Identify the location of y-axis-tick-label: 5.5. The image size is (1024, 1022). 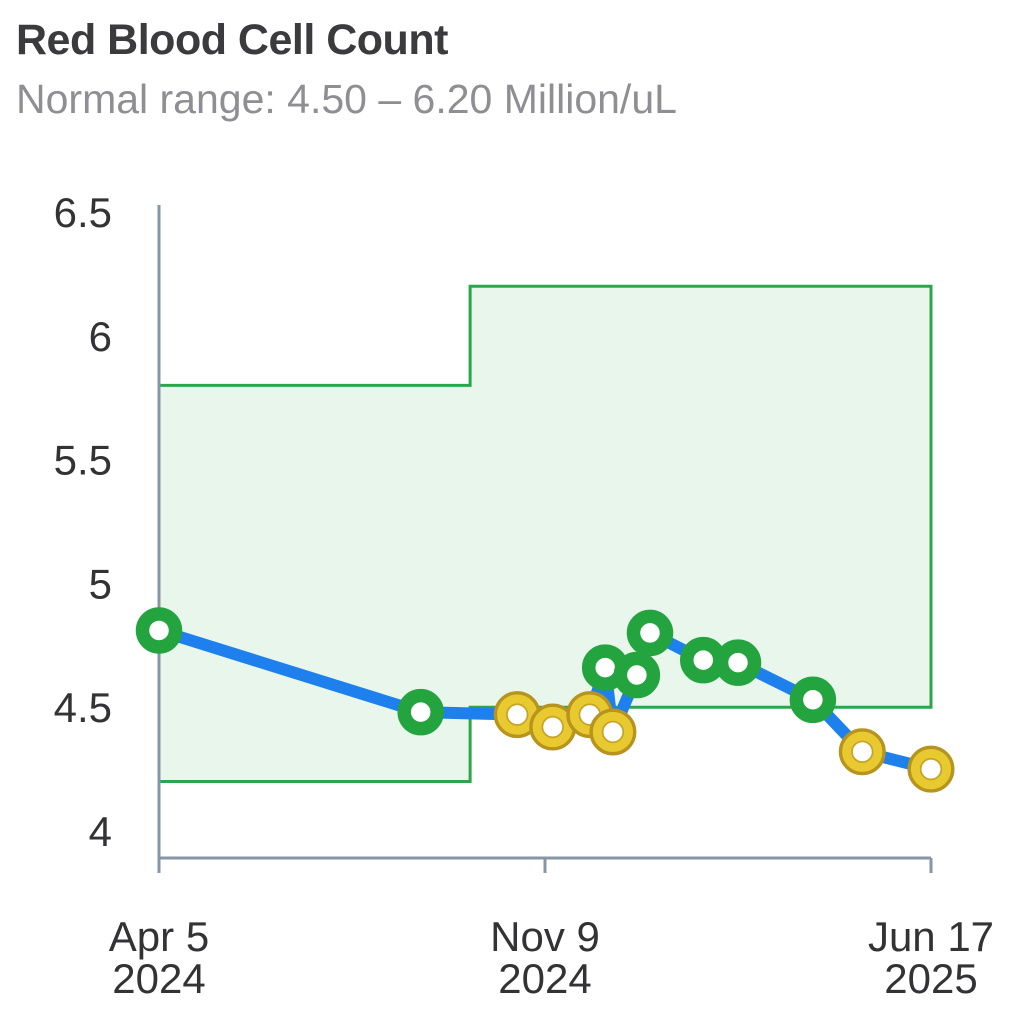
(83, 460).